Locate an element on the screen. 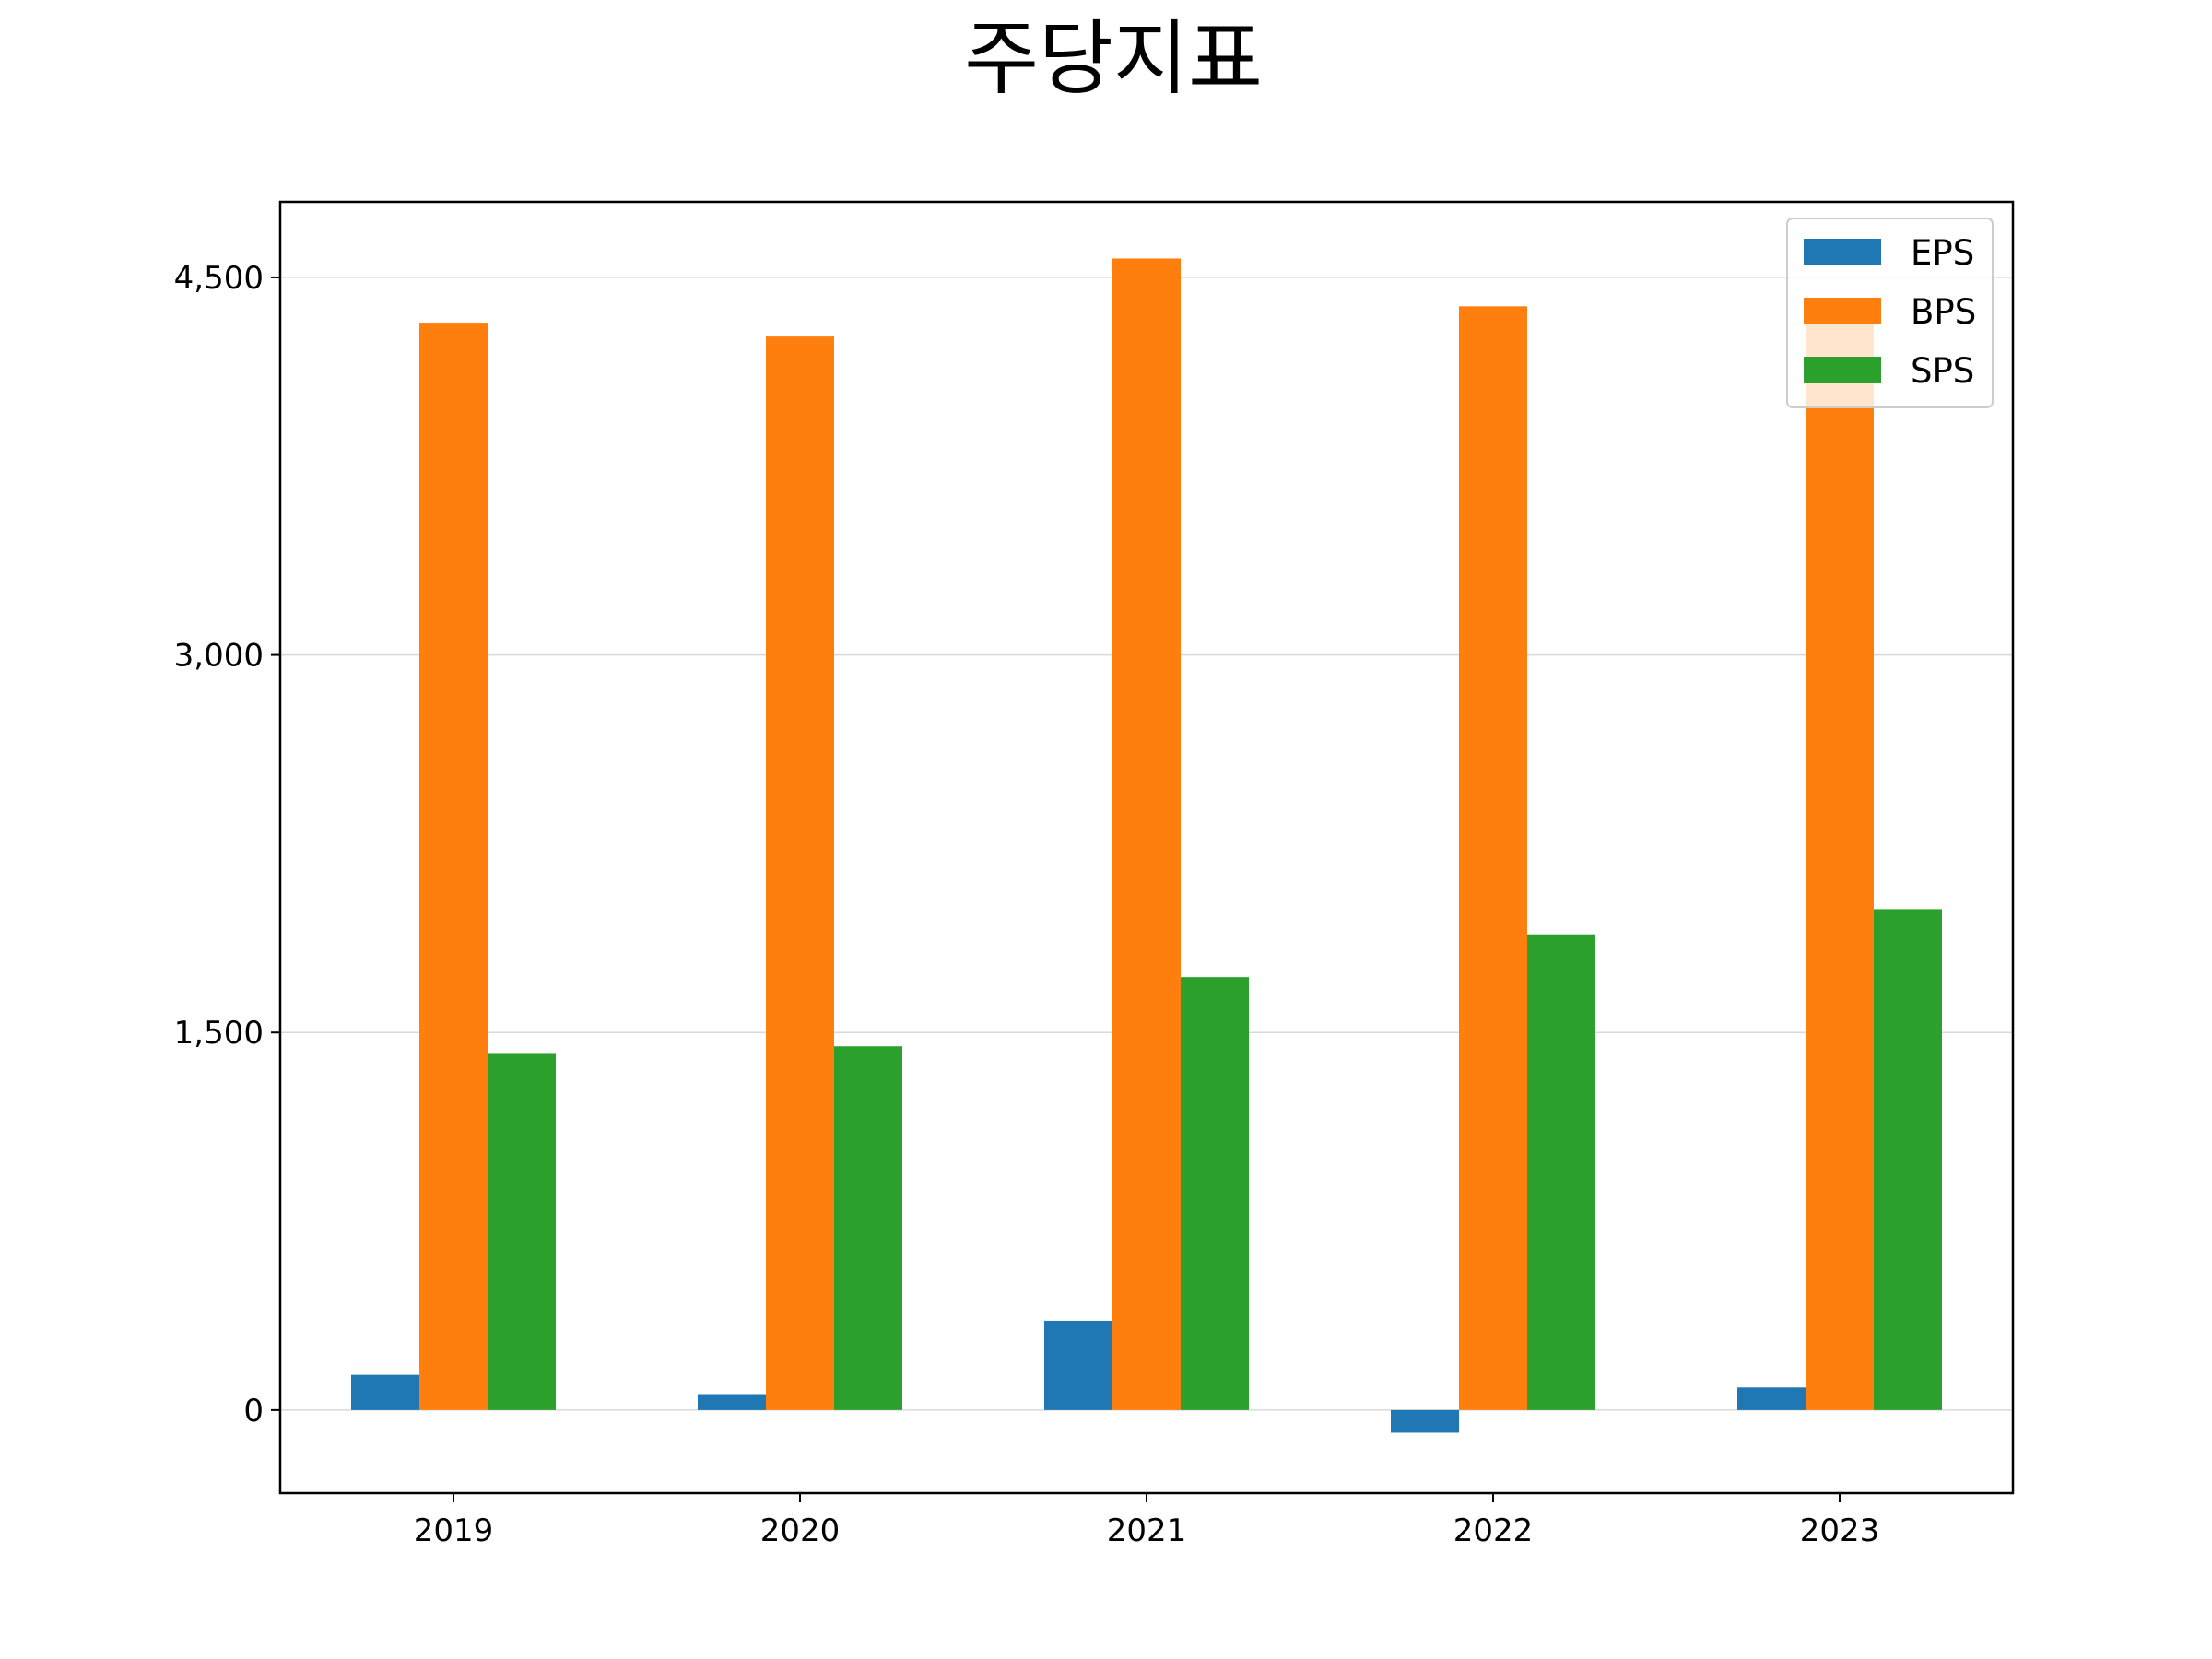  bar-bps-2019 is located at coordinates (453, 866).